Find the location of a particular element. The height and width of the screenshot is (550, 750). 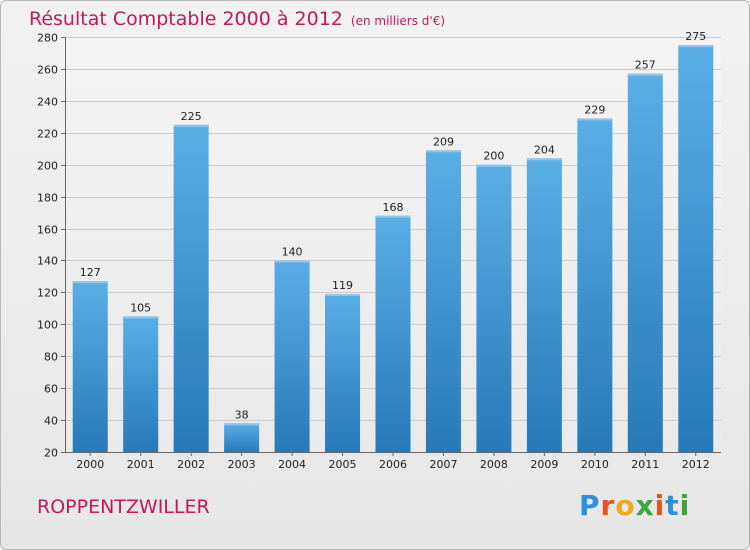

y-axis-ticks: 20 40 60 80 100 120 140 160 180 200 220 240 260 280 is located at coordinates (47, 246).